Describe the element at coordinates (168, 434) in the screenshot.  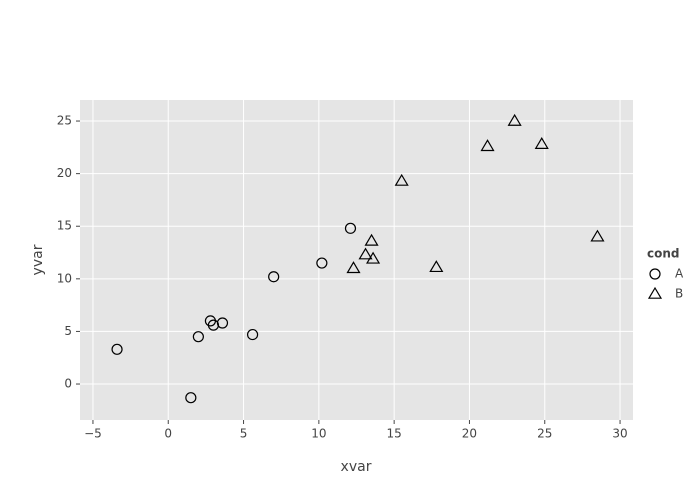
I see `x-tick-label: 0` at that location.